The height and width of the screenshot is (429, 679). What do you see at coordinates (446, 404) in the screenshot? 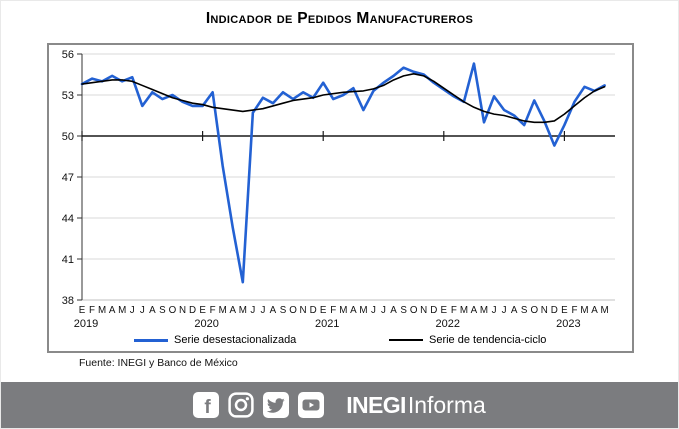
I see `brand-informa: Informa` at bounding box center [446, 404].